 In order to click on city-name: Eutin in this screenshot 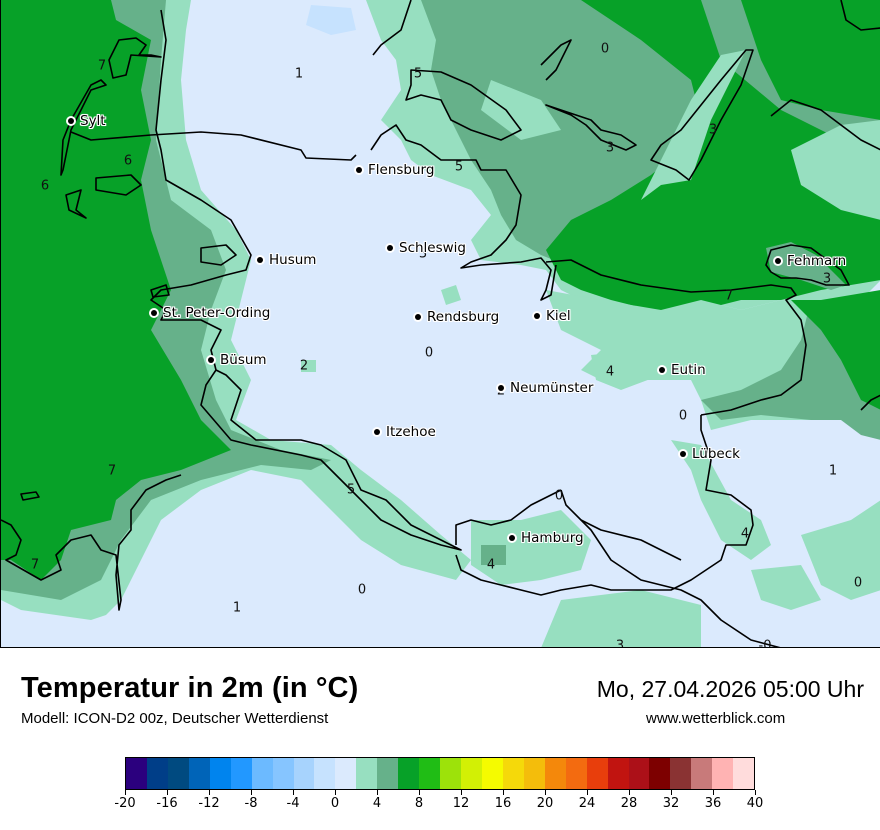, I will do `click(688, 370)`.